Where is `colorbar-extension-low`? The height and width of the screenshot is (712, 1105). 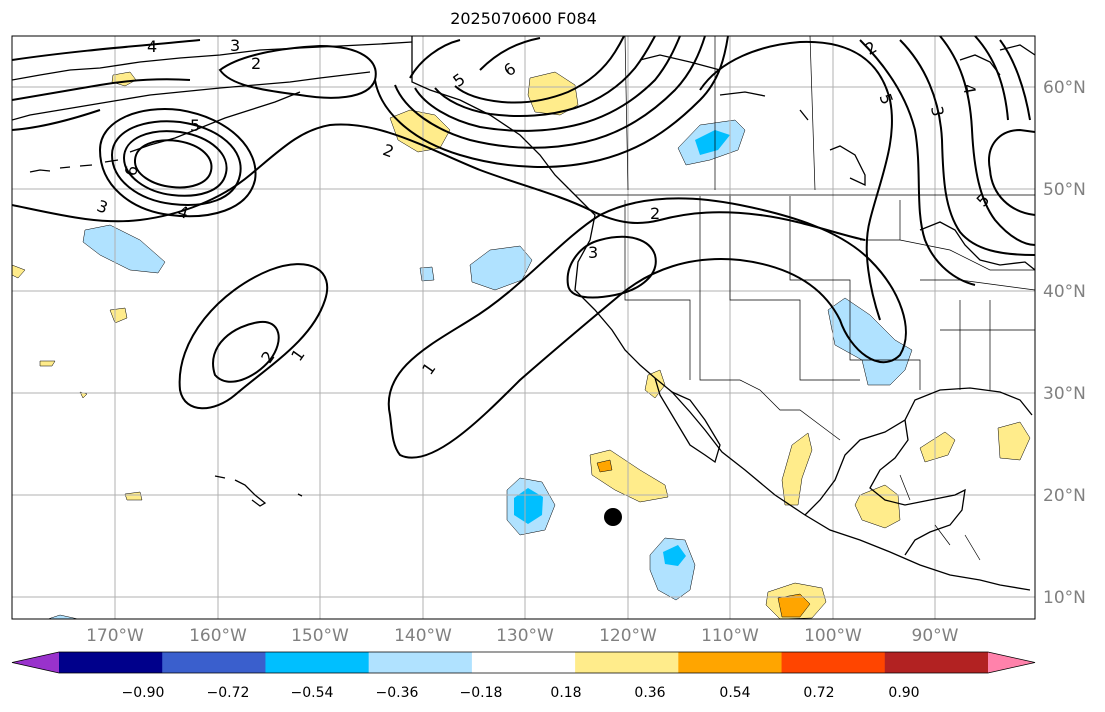
colorbar-extension-low is located at coordinates (35, 662).